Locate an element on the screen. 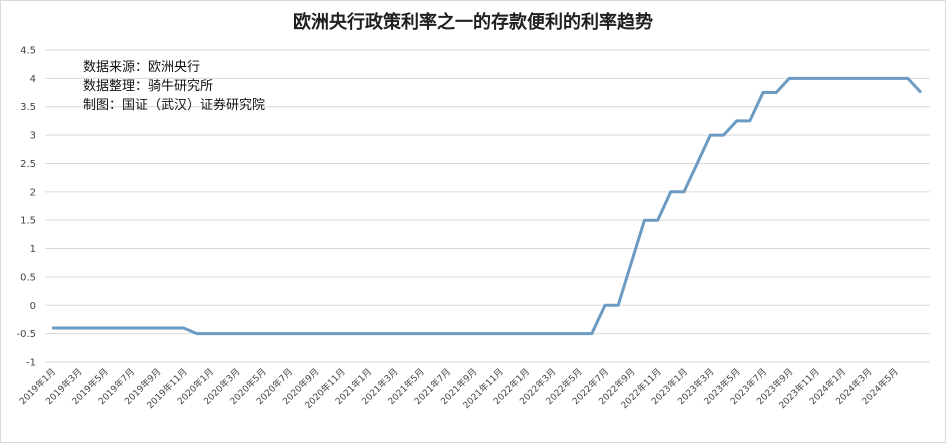  y-tick-label: -1 is located at coordinates (31, 363).